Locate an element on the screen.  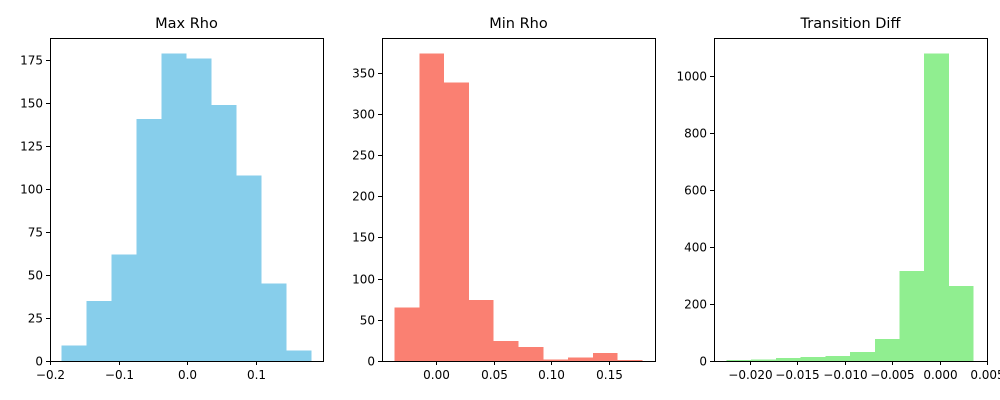
min-rho-x-tick-label: 0.15 is located at coordinates (609, 375).